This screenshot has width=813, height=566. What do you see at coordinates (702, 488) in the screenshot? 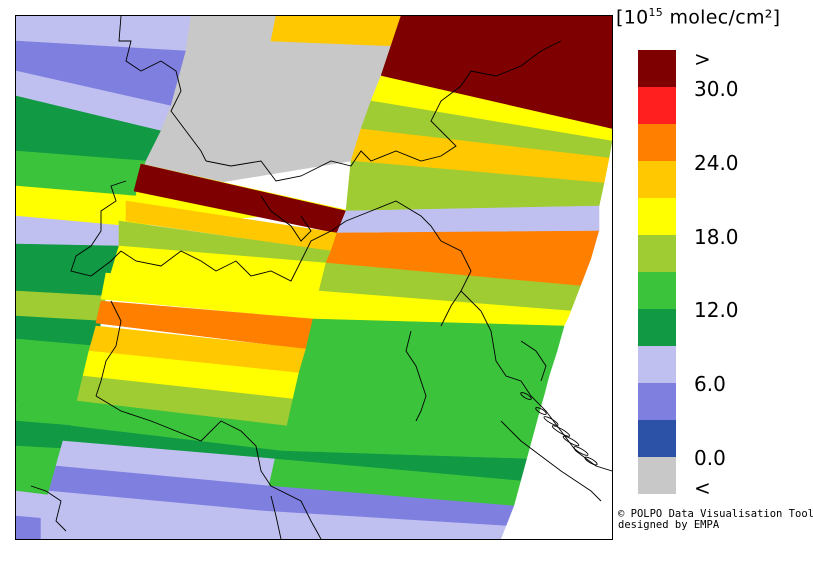
I see `legend-tick-label: <` at bounding box center [702, 488].